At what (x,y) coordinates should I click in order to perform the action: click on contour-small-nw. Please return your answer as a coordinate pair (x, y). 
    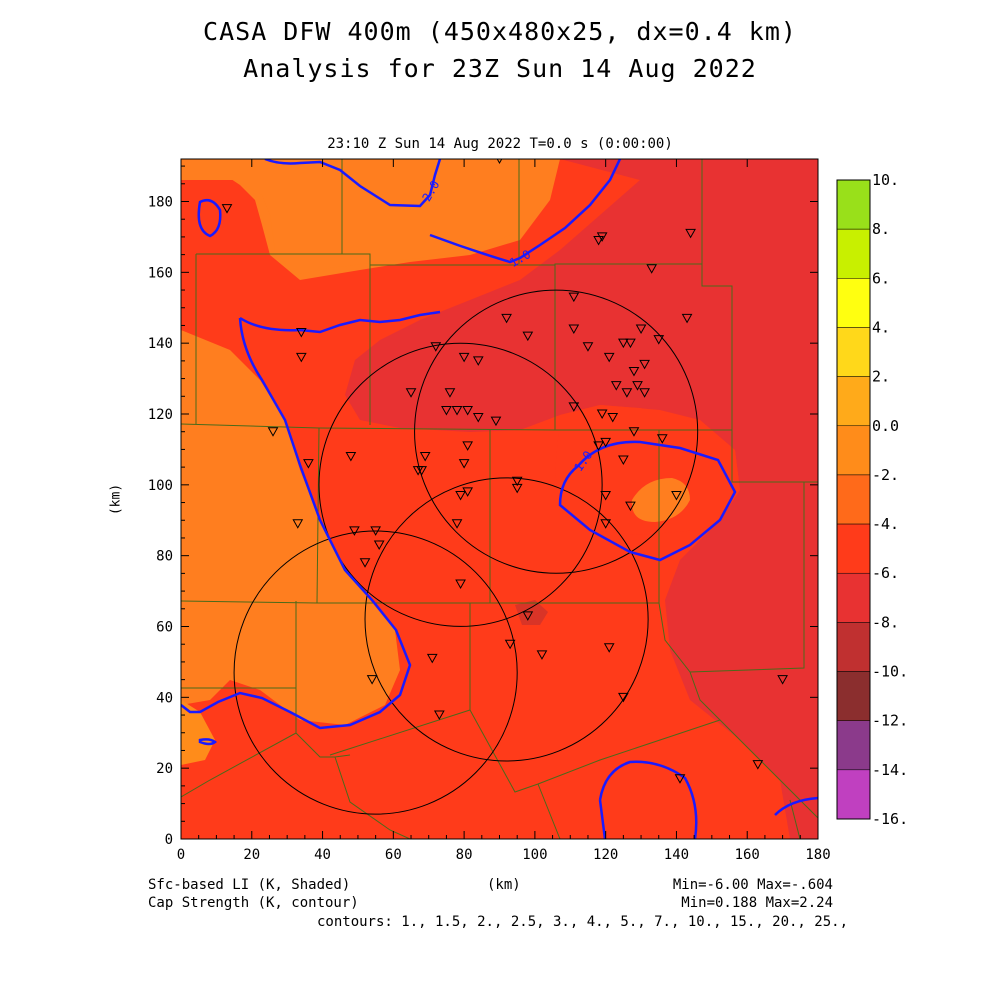
    Looking at the image, I should click on (209, 218).